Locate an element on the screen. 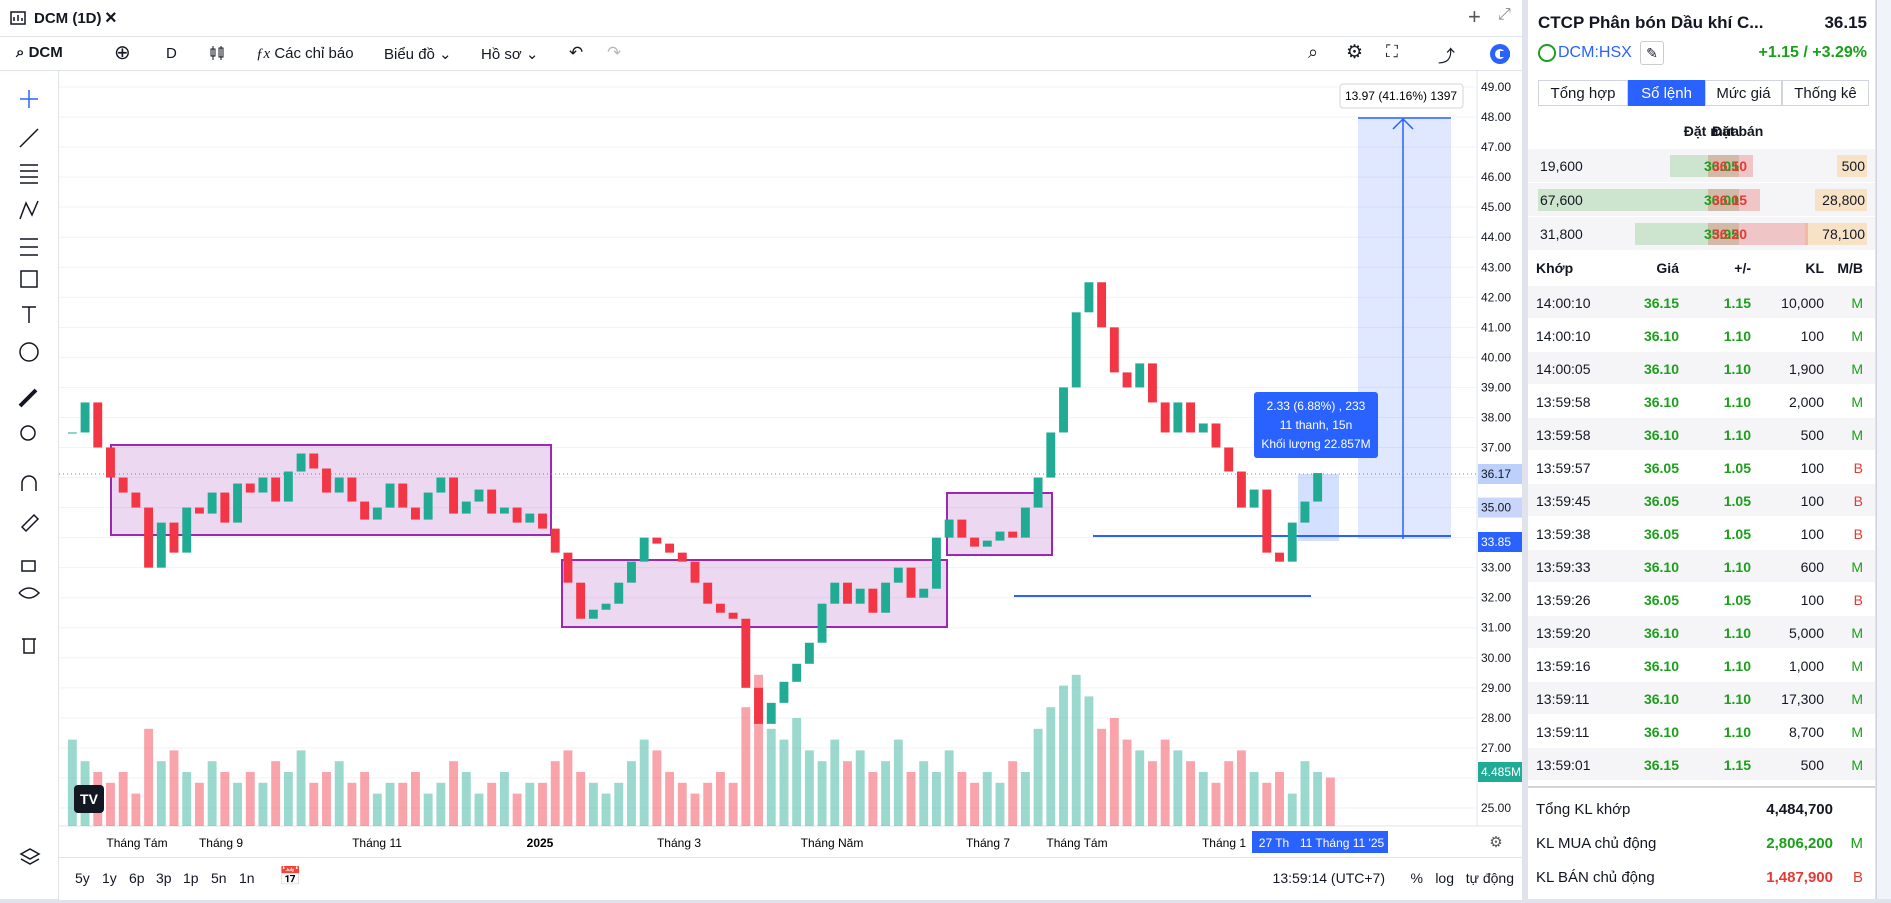  lock-tool is located at coordinates (28, 566).